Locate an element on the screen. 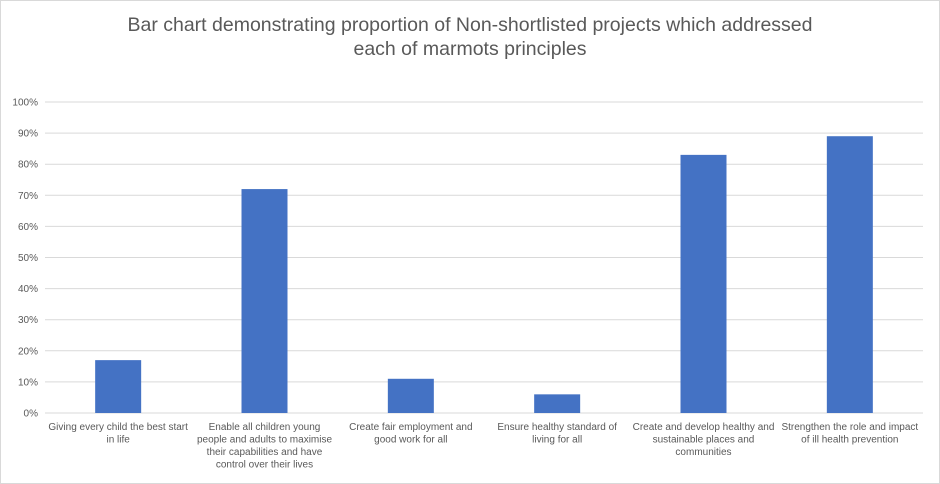 The image size is (940, 484). chart-title-line-2: each of marmots principles is located at coordinates (469, 49).